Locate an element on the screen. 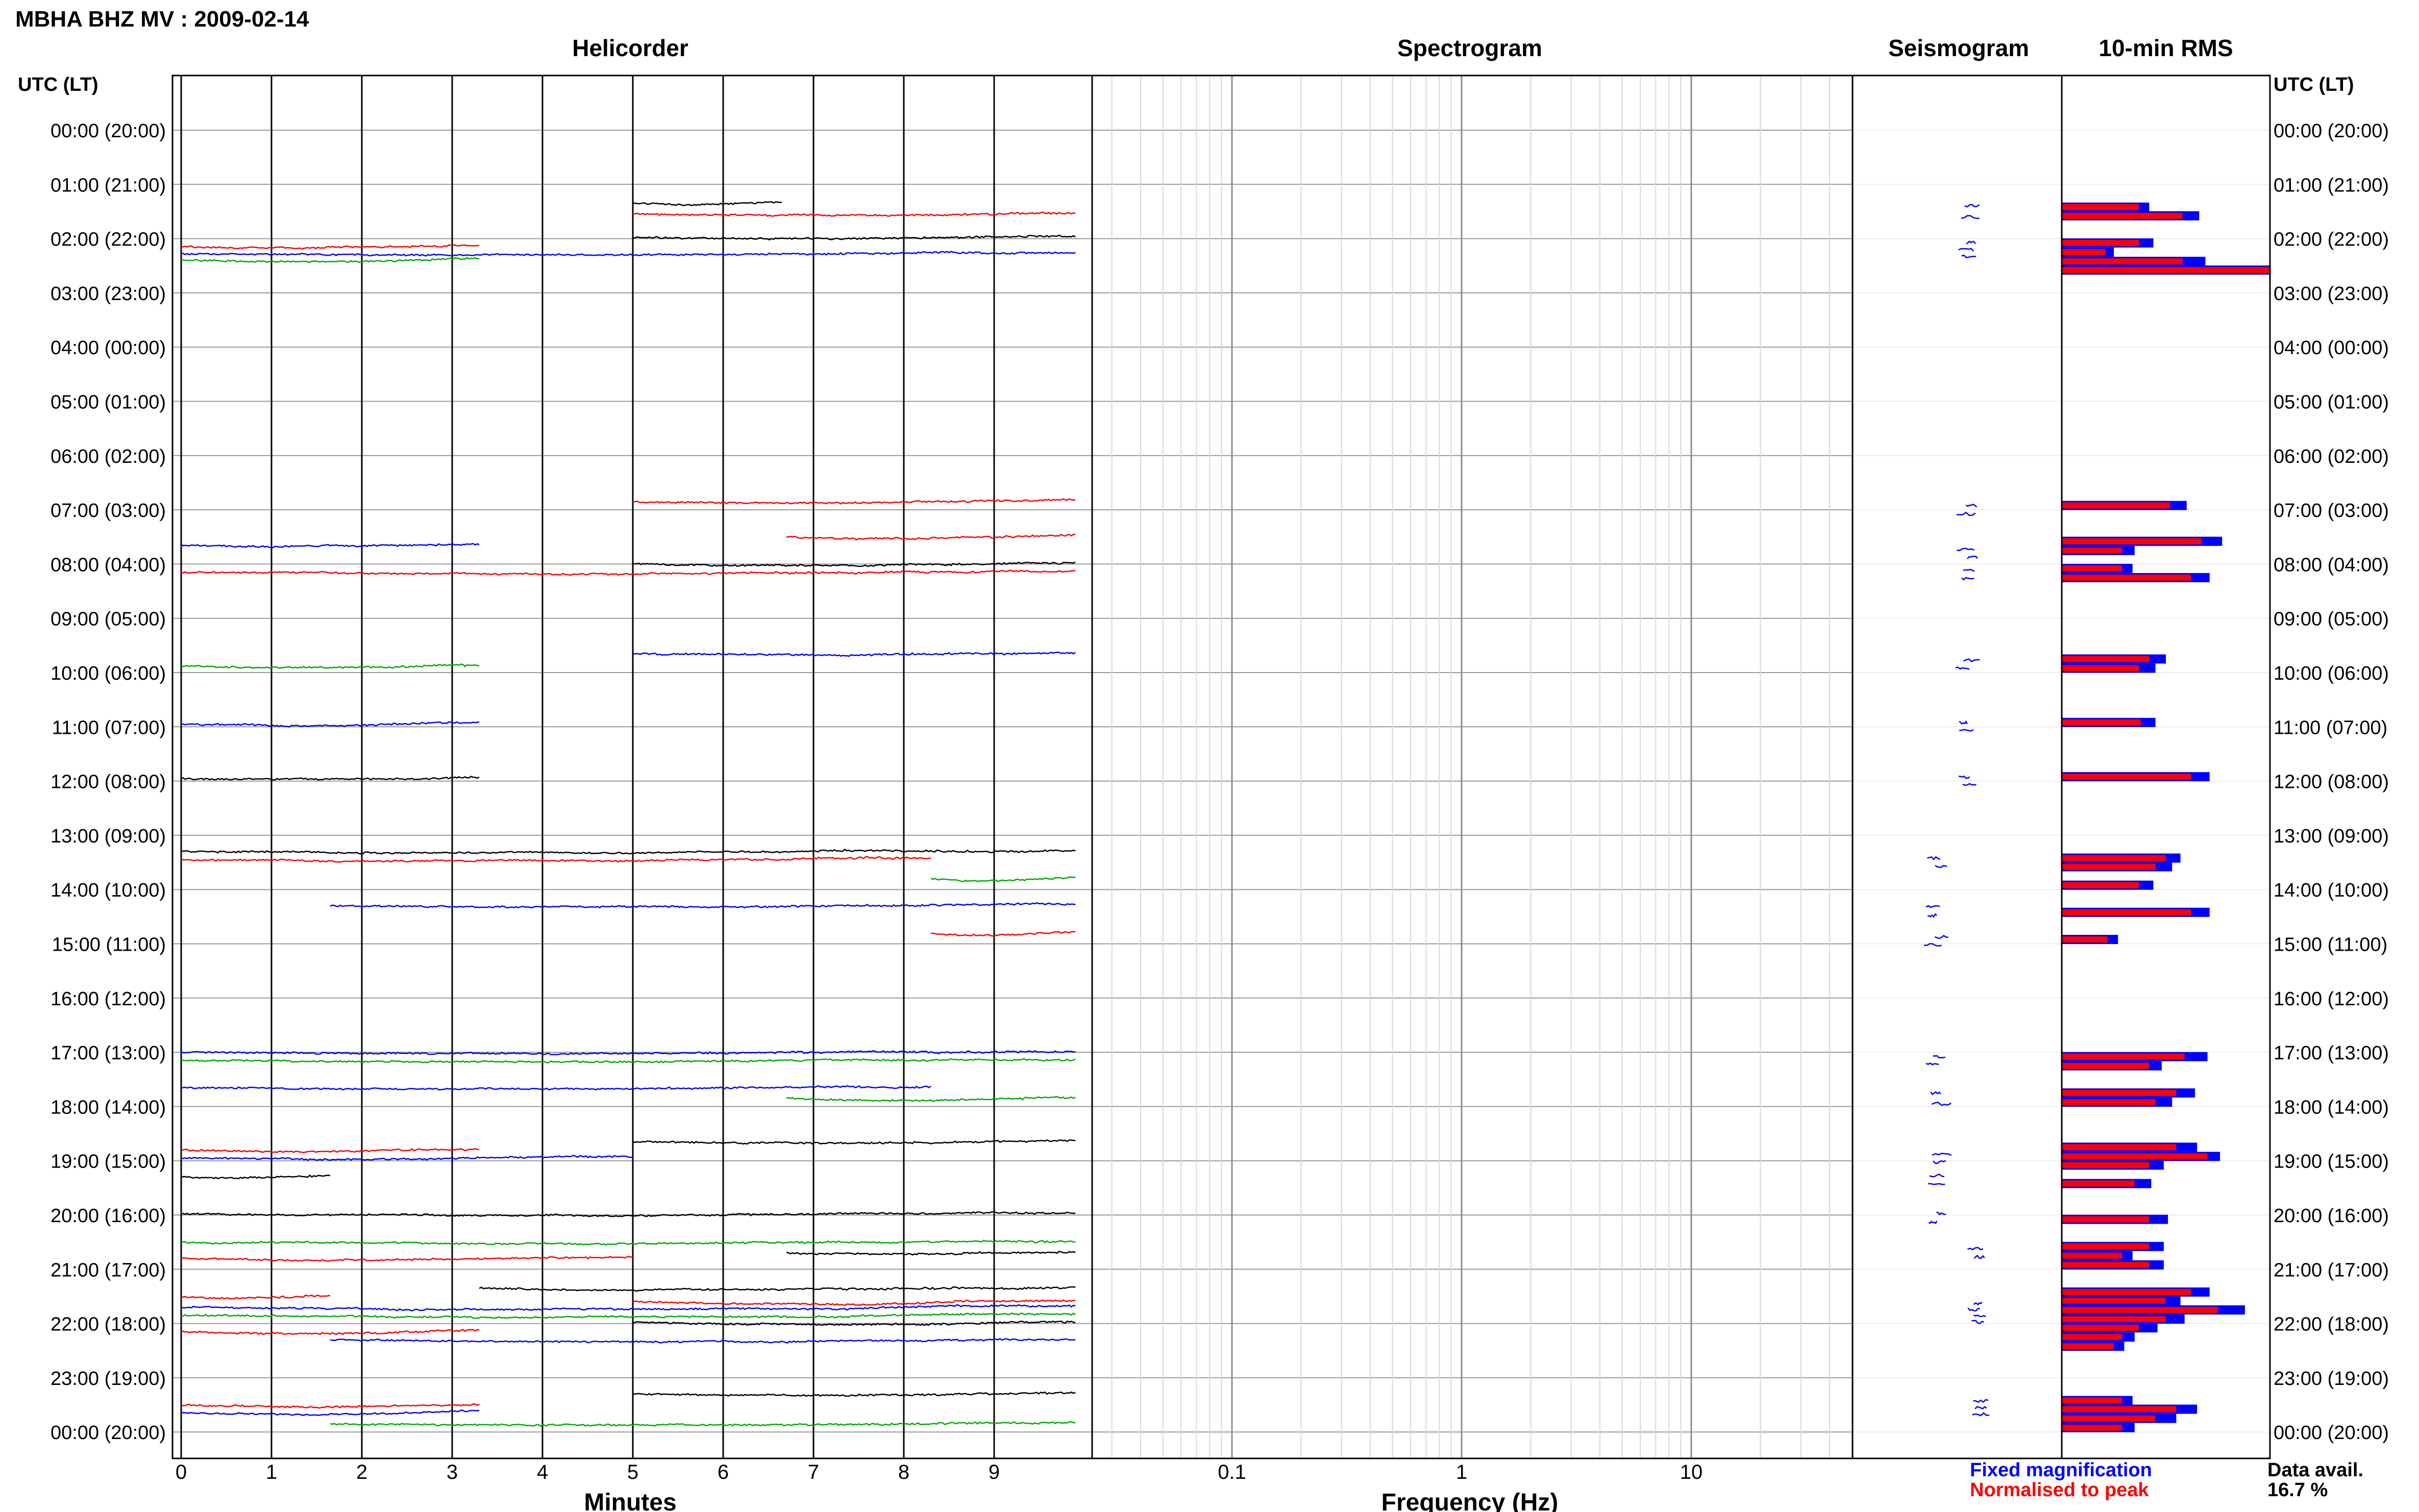  left-time-label: 12:00 (08:00) is located at coordinates (108, 782).